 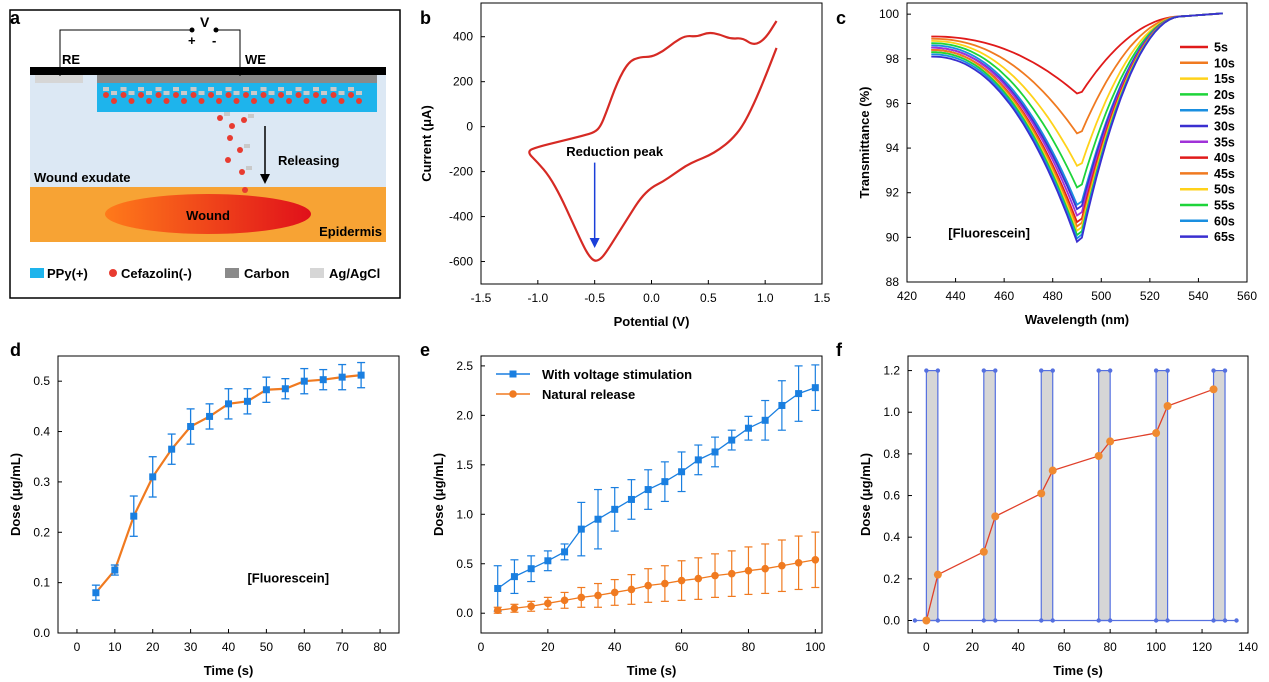 What do you see at coordinates (425, 350) in the screenshot?
I see `panel-letter-e: e` at bounding box center [425, 350].